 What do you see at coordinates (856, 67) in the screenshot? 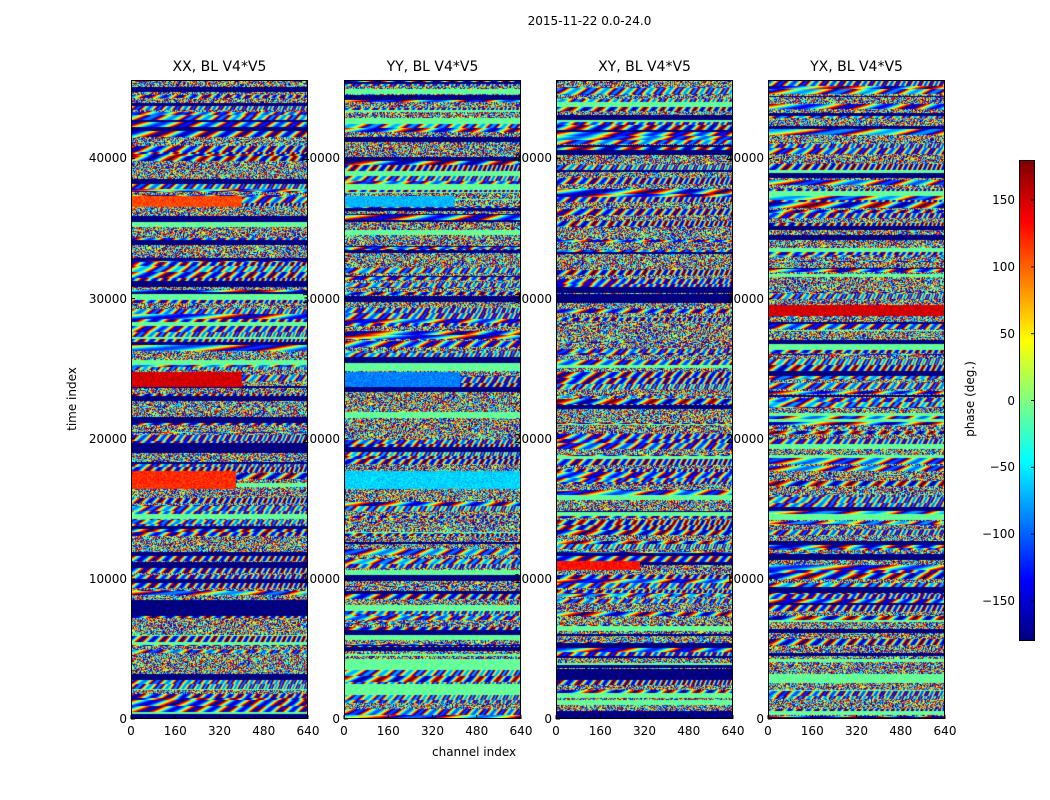
I see `panel-title-yx: YX, BL V4*V5` at bounding box center [856, 67].